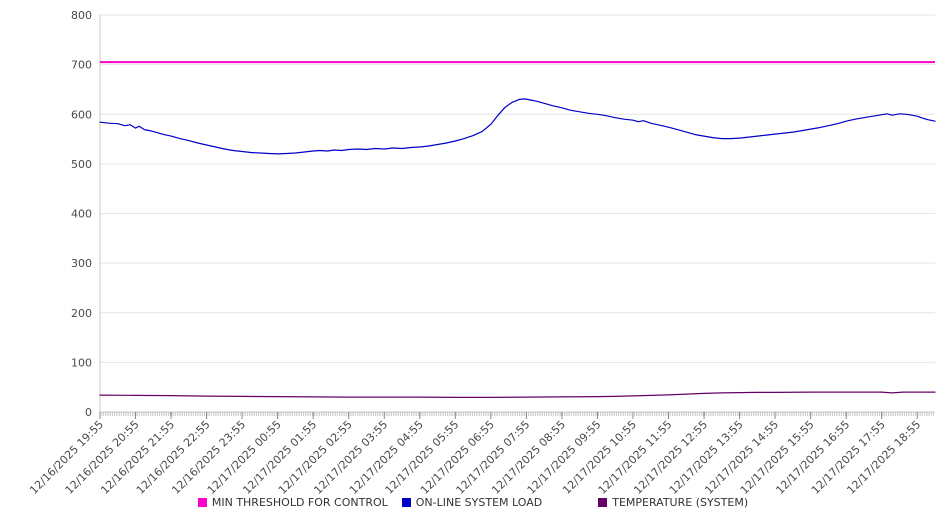 The width and height of the screenshot is (946, 526). Describe the element at coordinates (81, 263) in the screenshot. I see `y-tick-label: 300` at that location.